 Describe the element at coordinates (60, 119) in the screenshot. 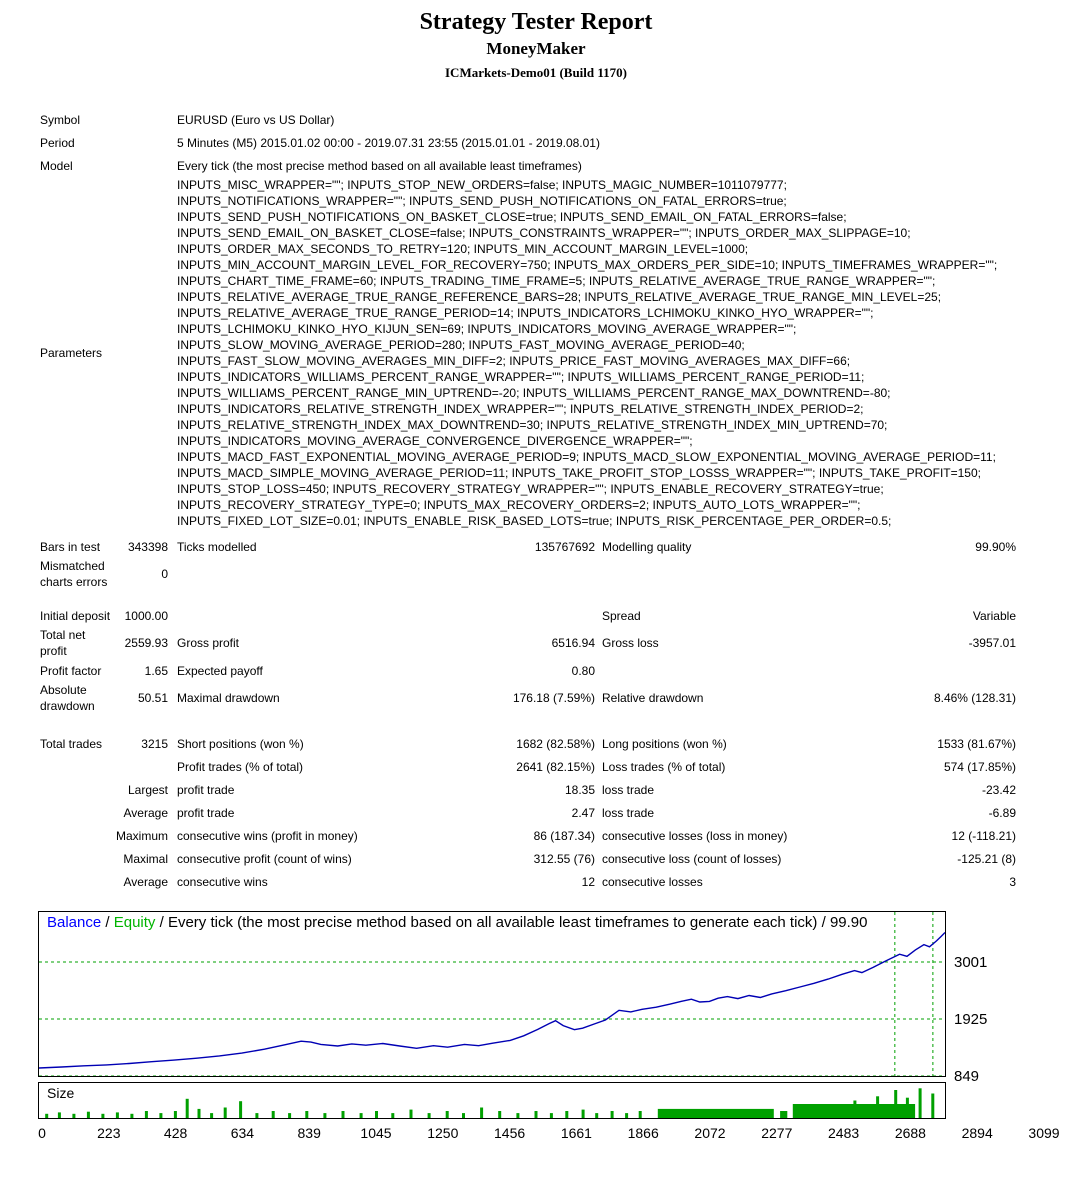

I see `stat-label: Symbol` at that location.